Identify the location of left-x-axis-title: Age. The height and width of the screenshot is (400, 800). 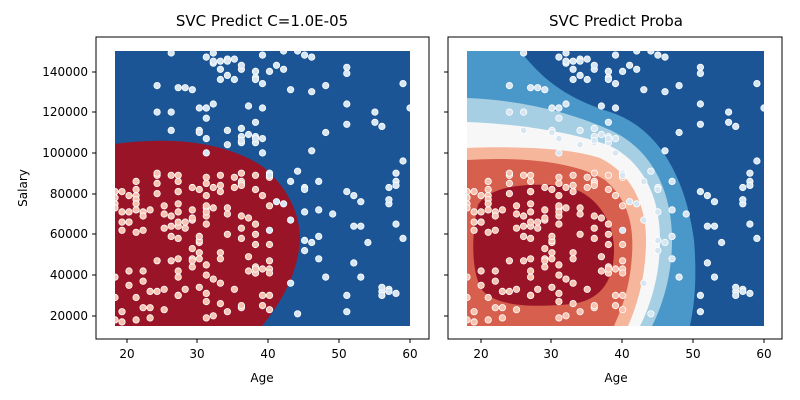
(261, 378).